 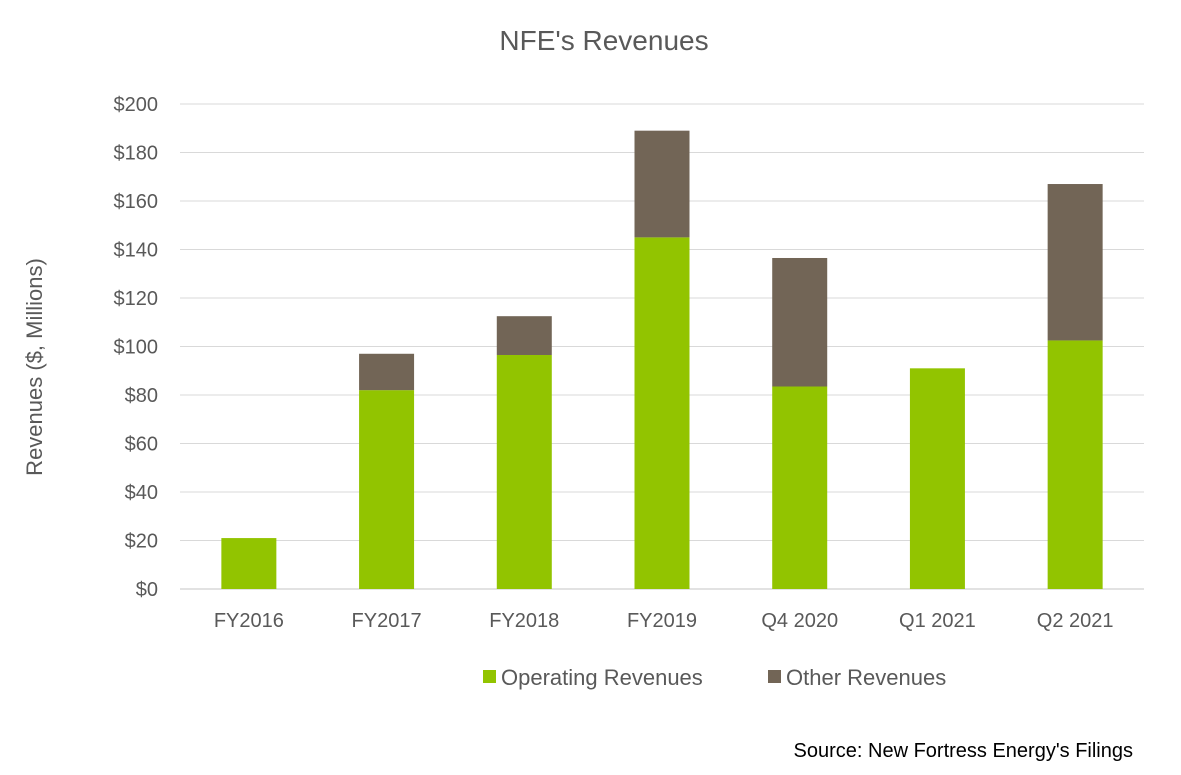 I want to click on x-tick-label: FY2016, so click(x=249, y=621).